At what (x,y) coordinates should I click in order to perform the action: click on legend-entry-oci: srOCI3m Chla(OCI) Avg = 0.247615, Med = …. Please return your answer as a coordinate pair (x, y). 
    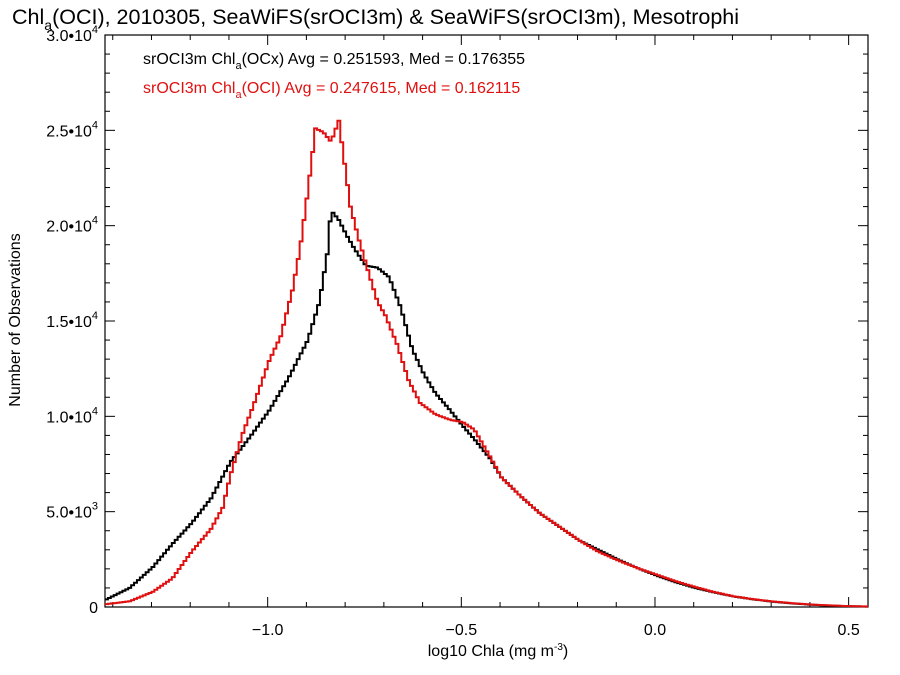
    Looking at the image, I should click on (331, 90).